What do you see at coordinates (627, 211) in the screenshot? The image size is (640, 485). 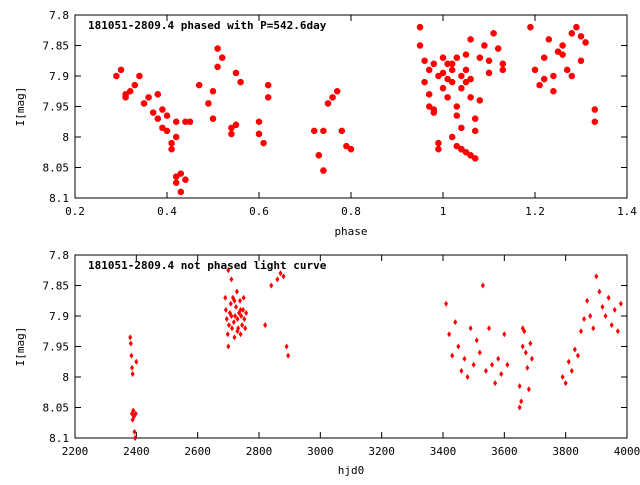 I see `phased-x-tick-label: 1.4` at bounding box center [627, 211].